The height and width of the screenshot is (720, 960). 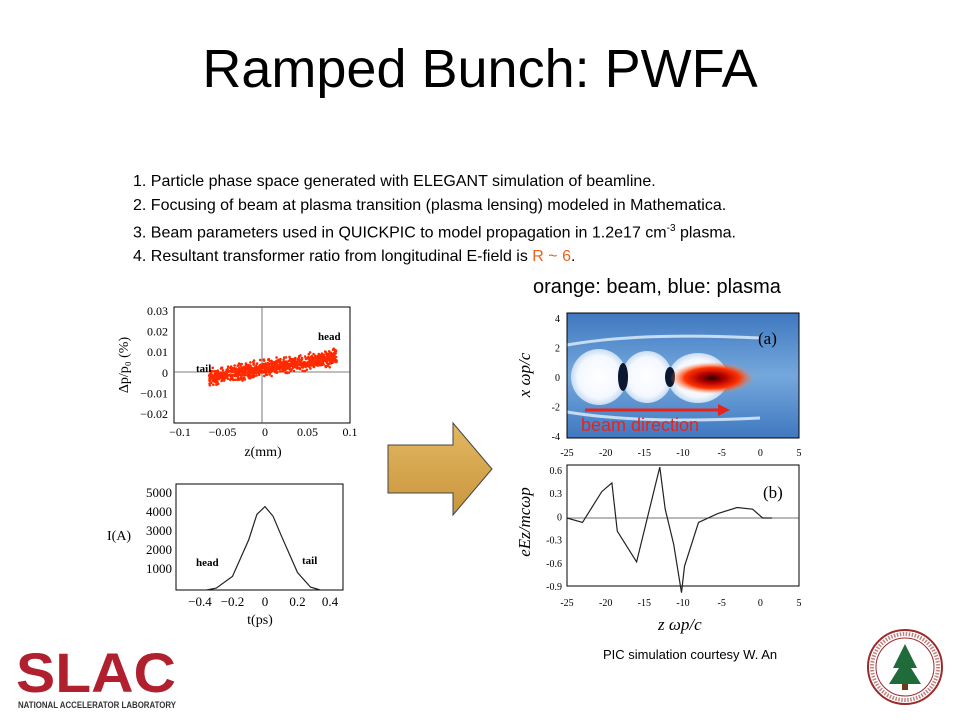 I want to click on y-tick-label: 0.6, so click(x=556, y=471).